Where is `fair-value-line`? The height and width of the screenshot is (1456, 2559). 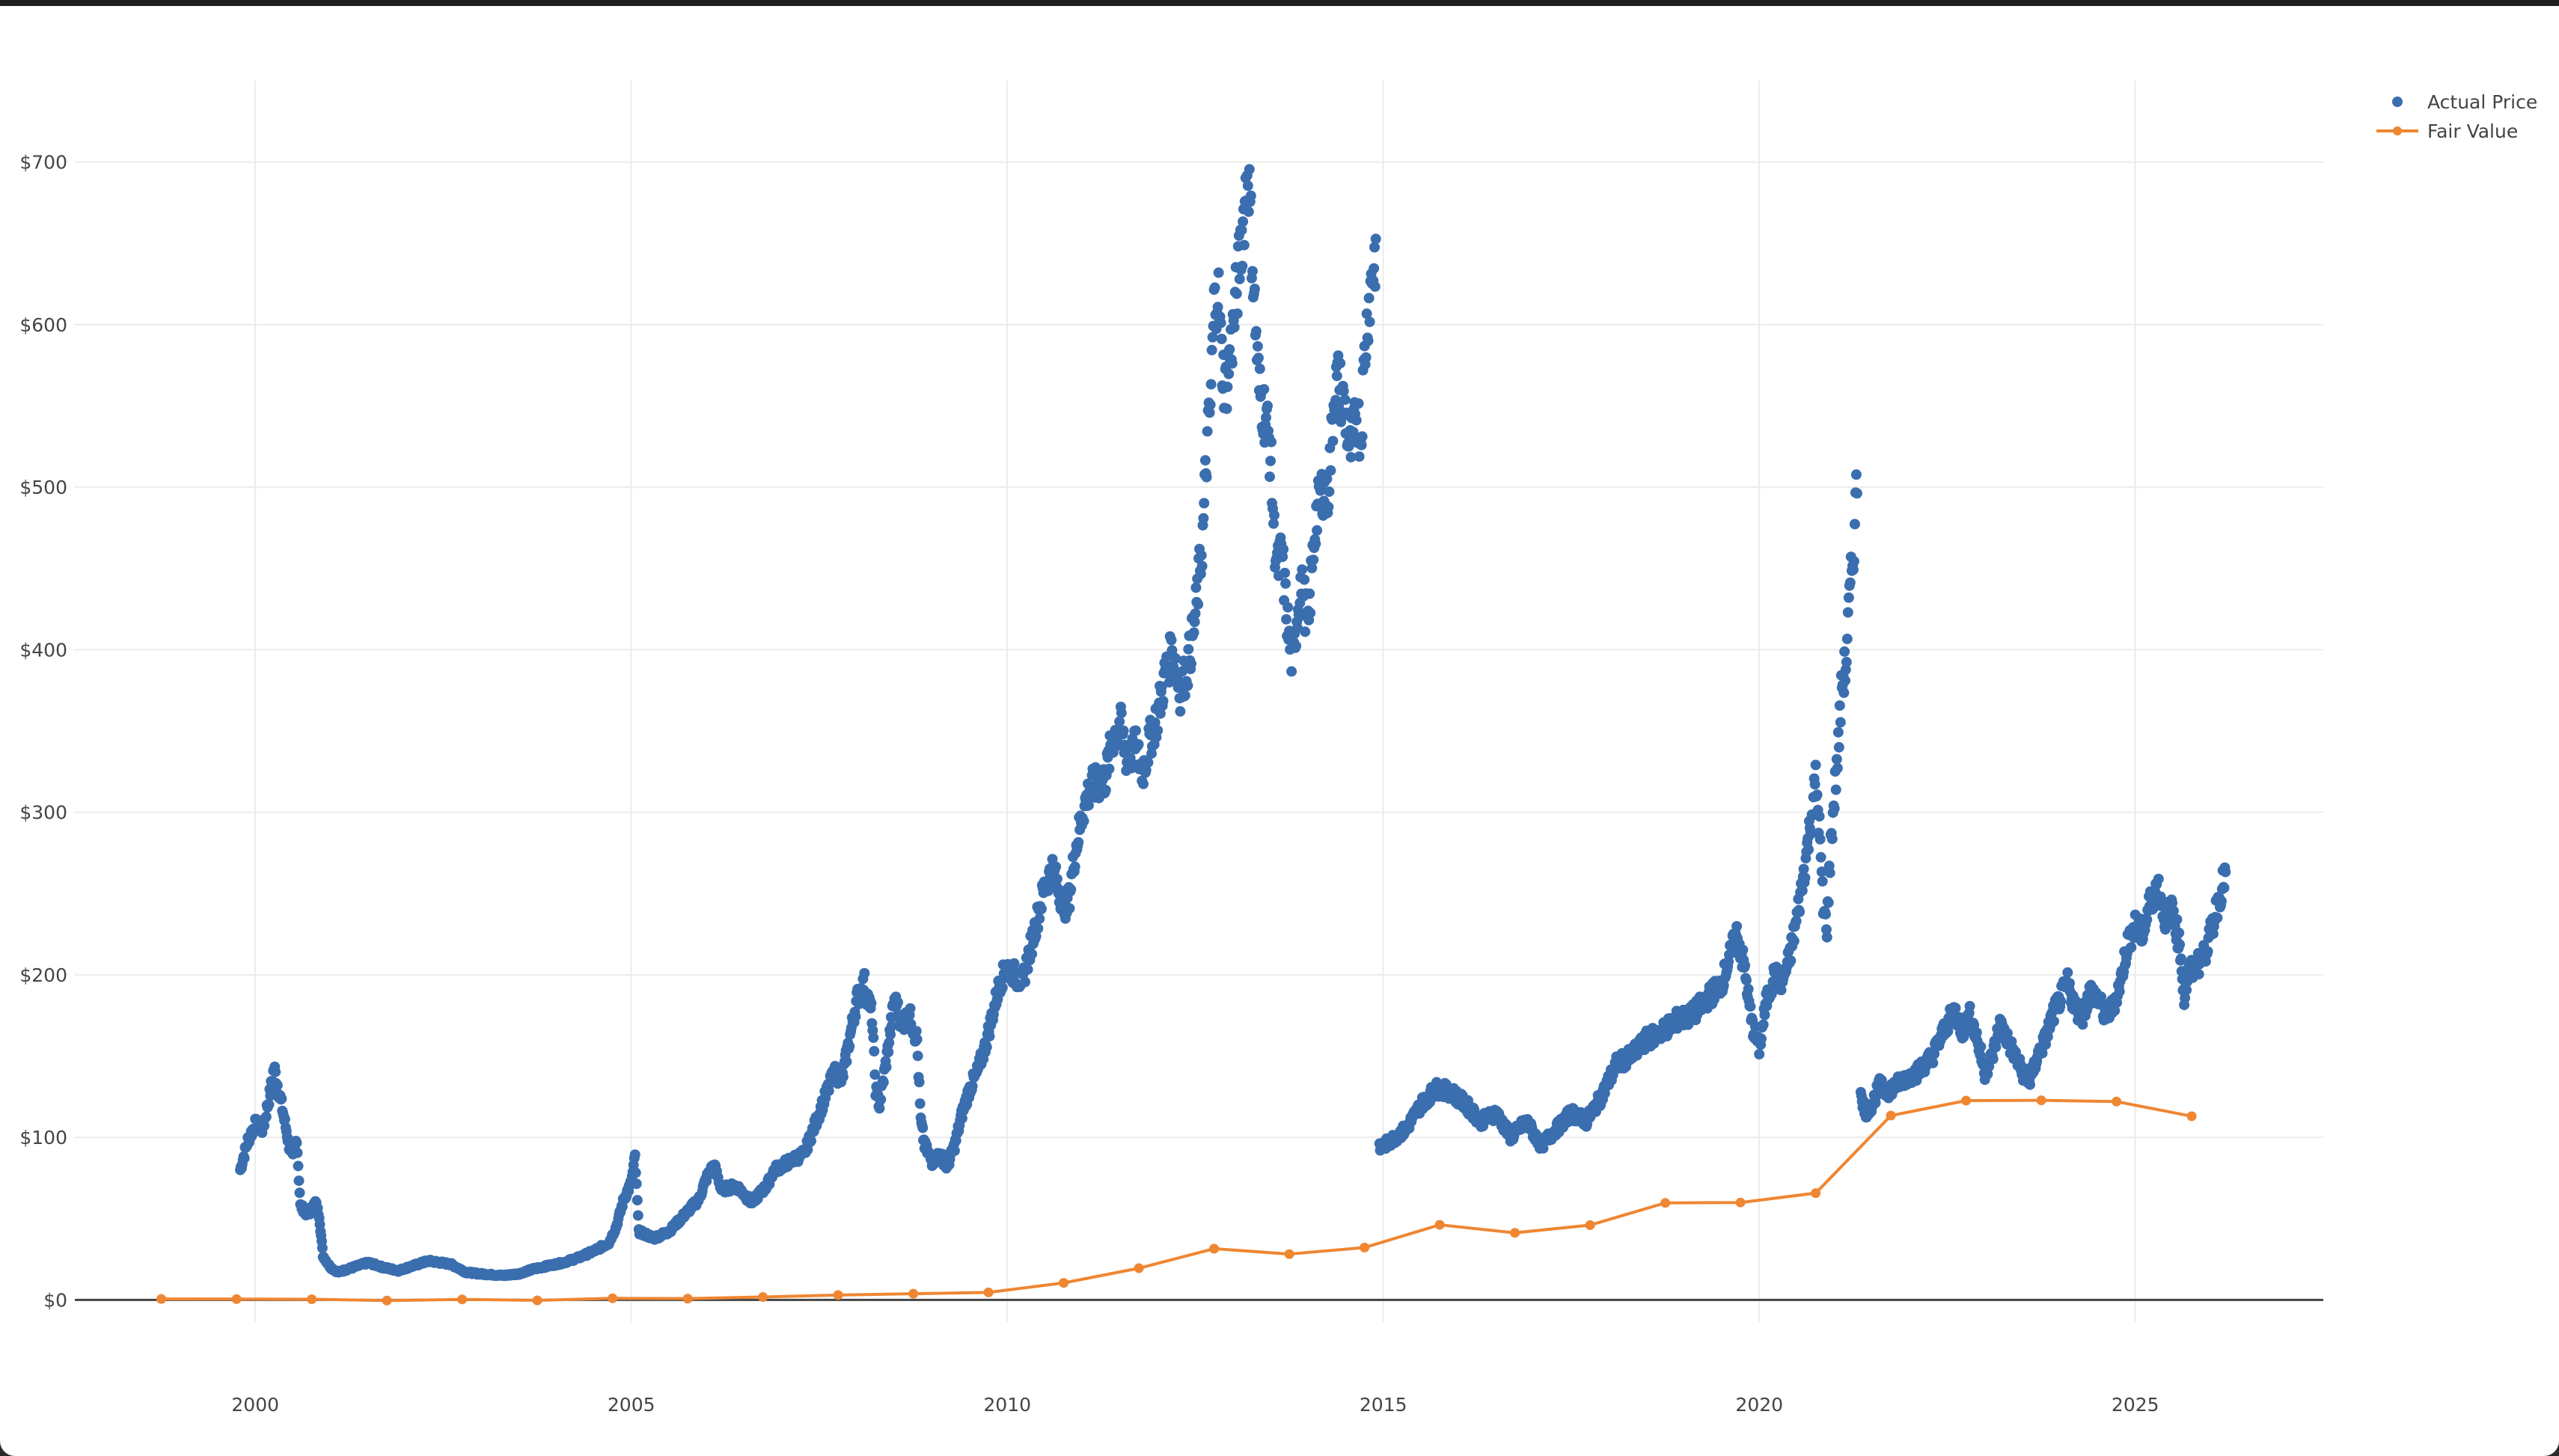 fair-value-line is located at coordinates (1176, 1200).